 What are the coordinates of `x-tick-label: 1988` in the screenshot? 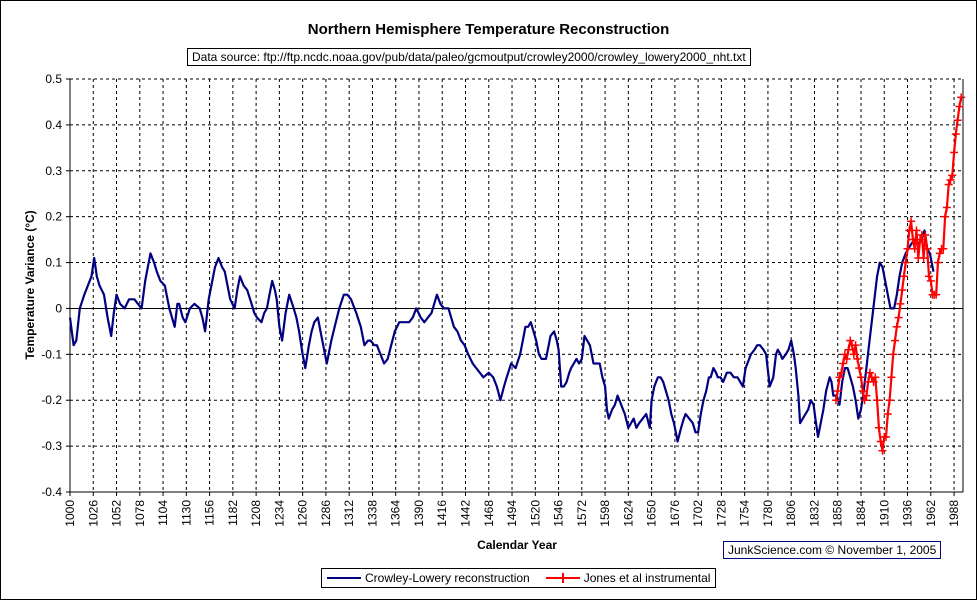 It's located at (954, 513).